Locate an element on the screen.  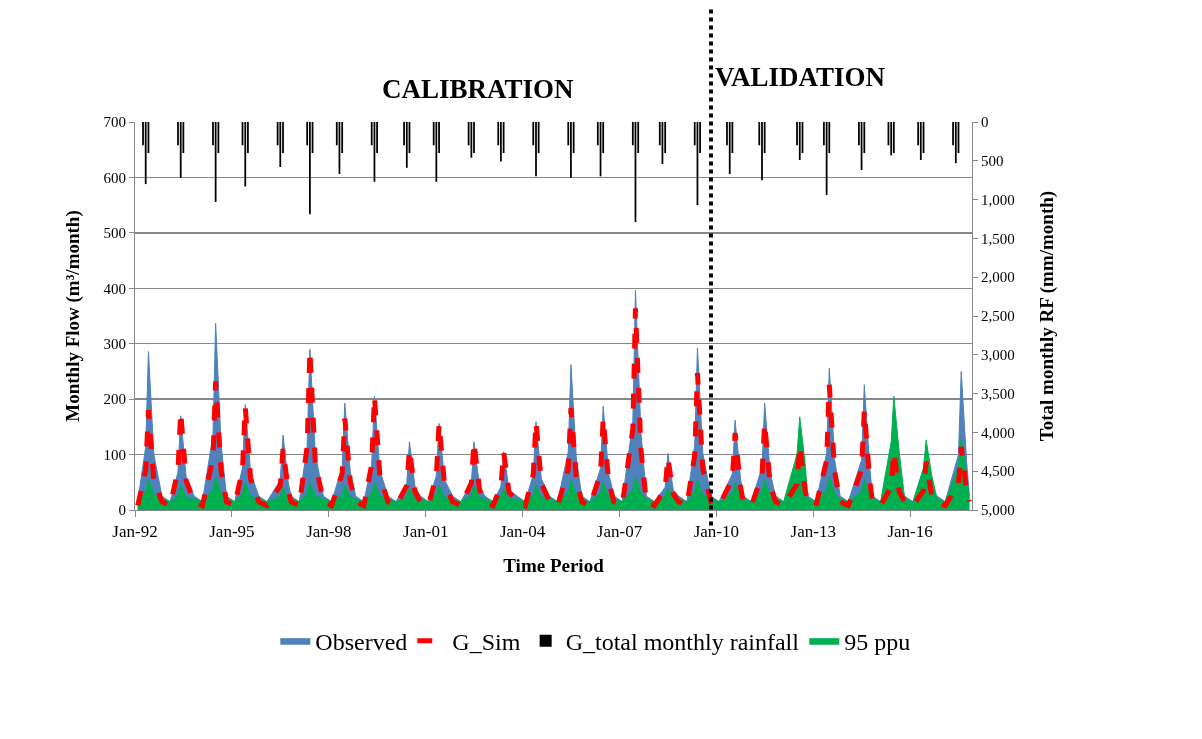
y2-tick-label: 0 is located at coordinates (985, 122).